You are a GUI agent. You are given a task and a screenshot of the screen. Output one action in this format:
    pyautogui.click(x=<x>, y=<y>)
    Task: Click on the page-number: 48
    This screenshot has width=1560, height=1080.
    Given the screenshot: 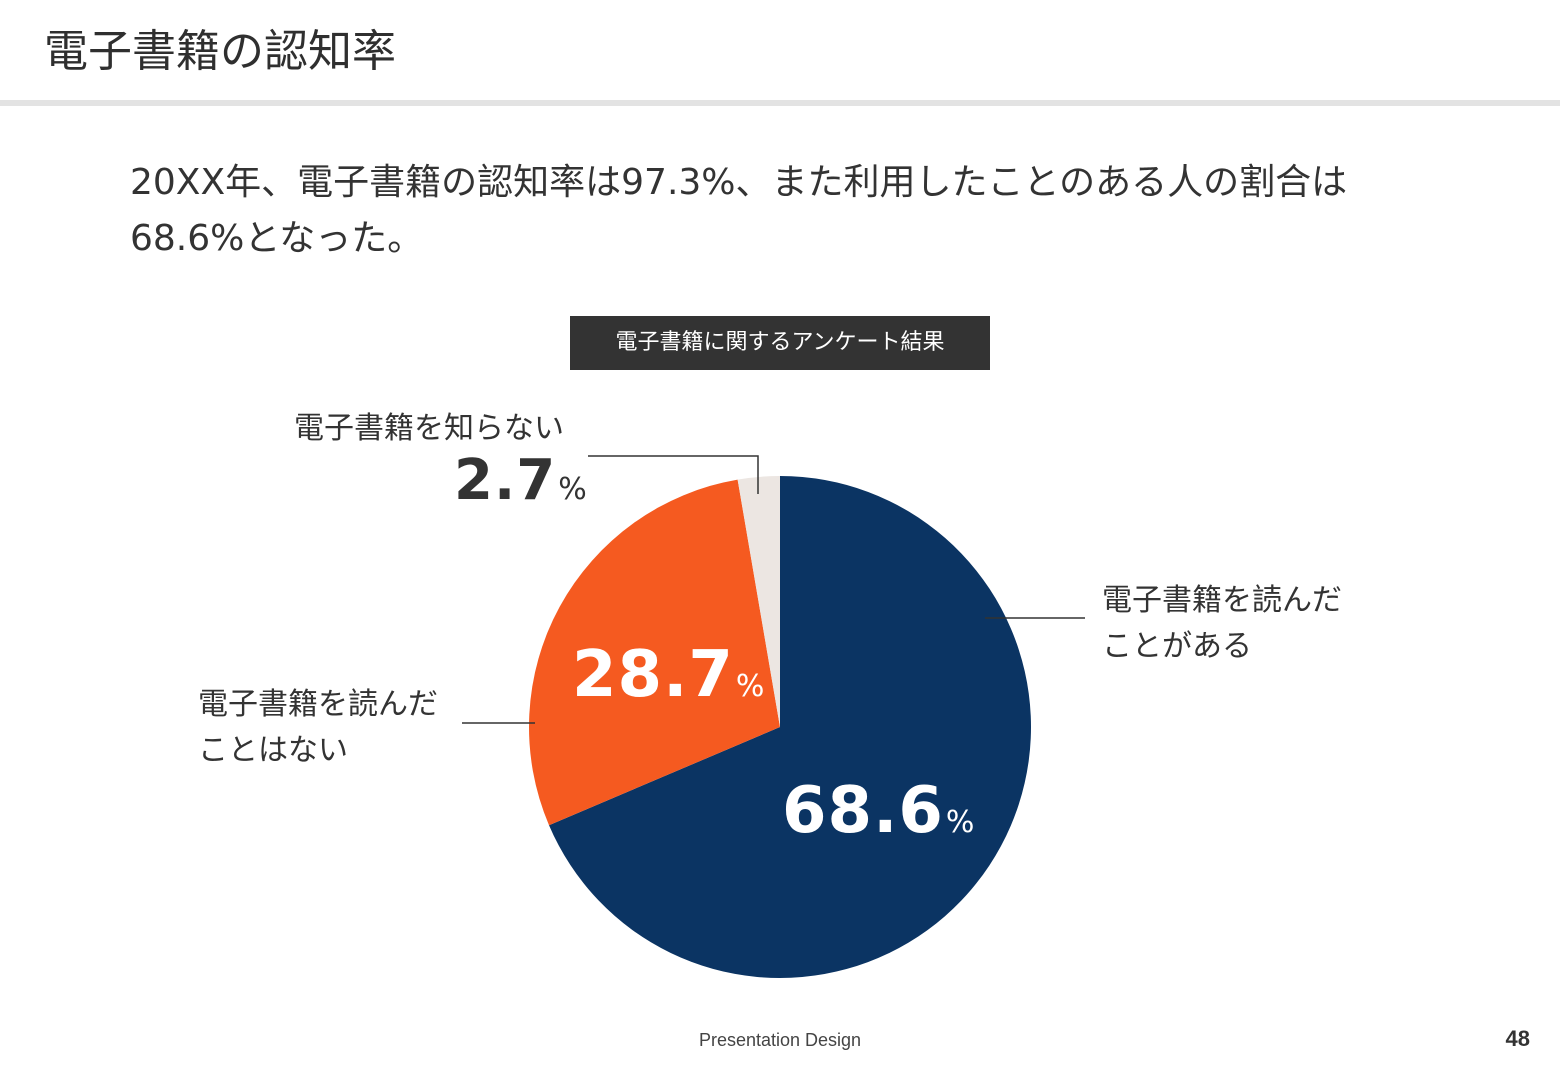 What is the action you would take?
    pyautogui.click(x=1517, y=1038)
    